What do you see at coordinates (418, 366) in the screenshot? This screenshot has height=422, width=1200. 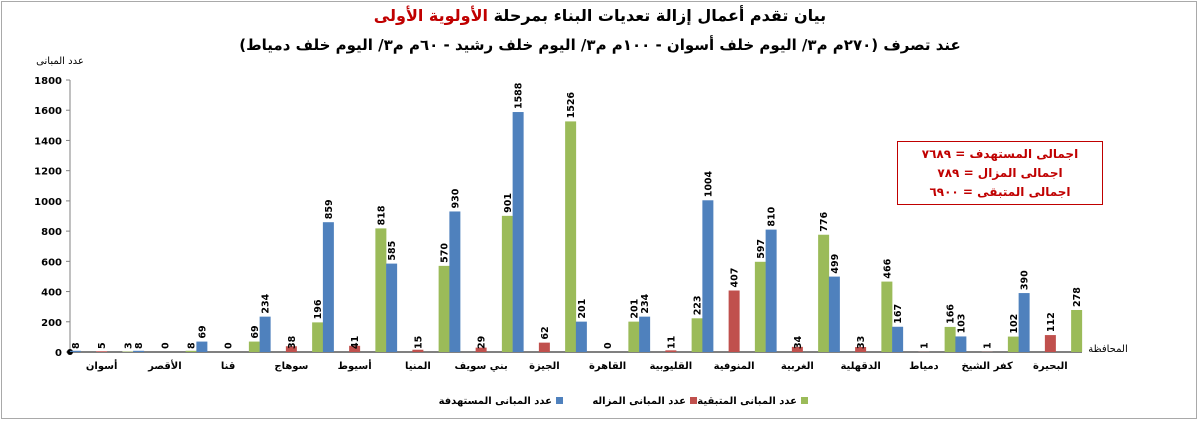 I see `category-label: المنيا` at bounding box center [418, 366].